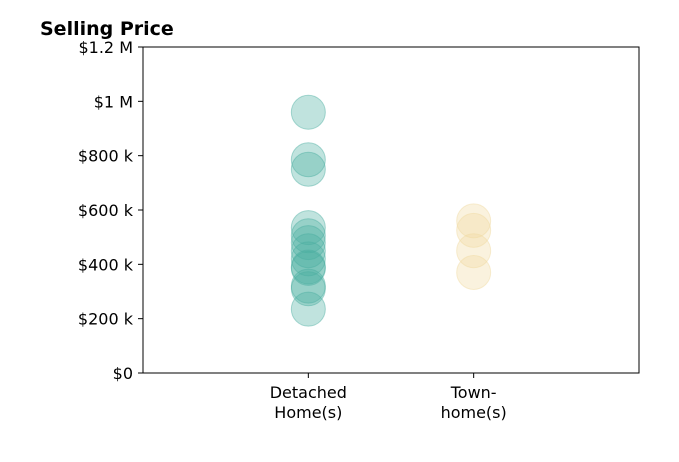  Describe the element at coordinates (105, 47) in the screenshot. I see `y-tick-label: $1.2 M` at that location.